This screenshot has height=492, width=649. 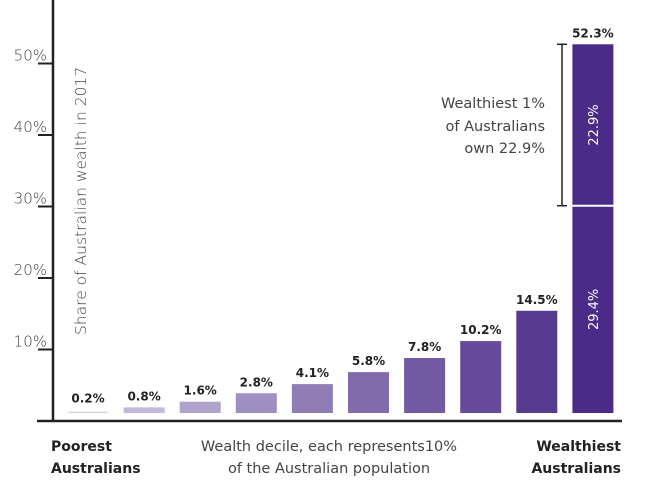 What do you see at coordinates (30, 342) in the screenshot?
I see `y-tick-label: 10%` at bounding box center [30, 342].